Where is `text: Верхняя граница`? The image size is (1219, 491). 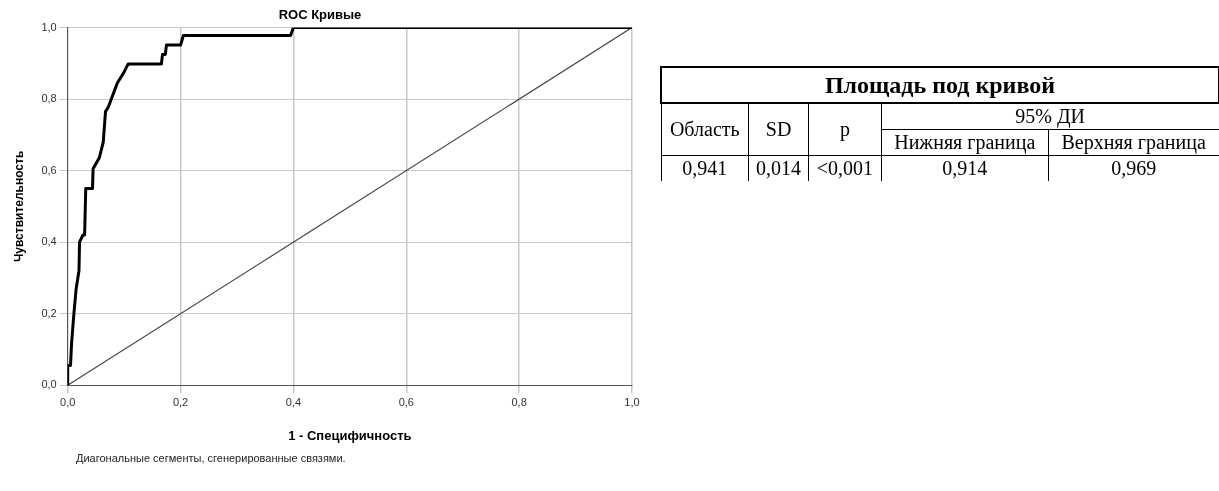
text: Верхняя граница is located at coordinates (1133, 142).